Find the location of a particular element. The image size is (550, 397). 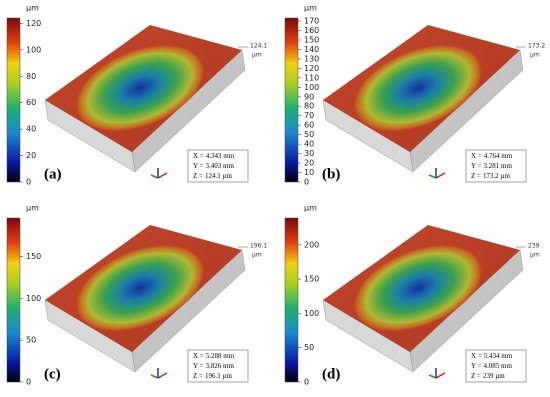

readout-line: X = 4.764 mm is located at coordinates (492, 156).